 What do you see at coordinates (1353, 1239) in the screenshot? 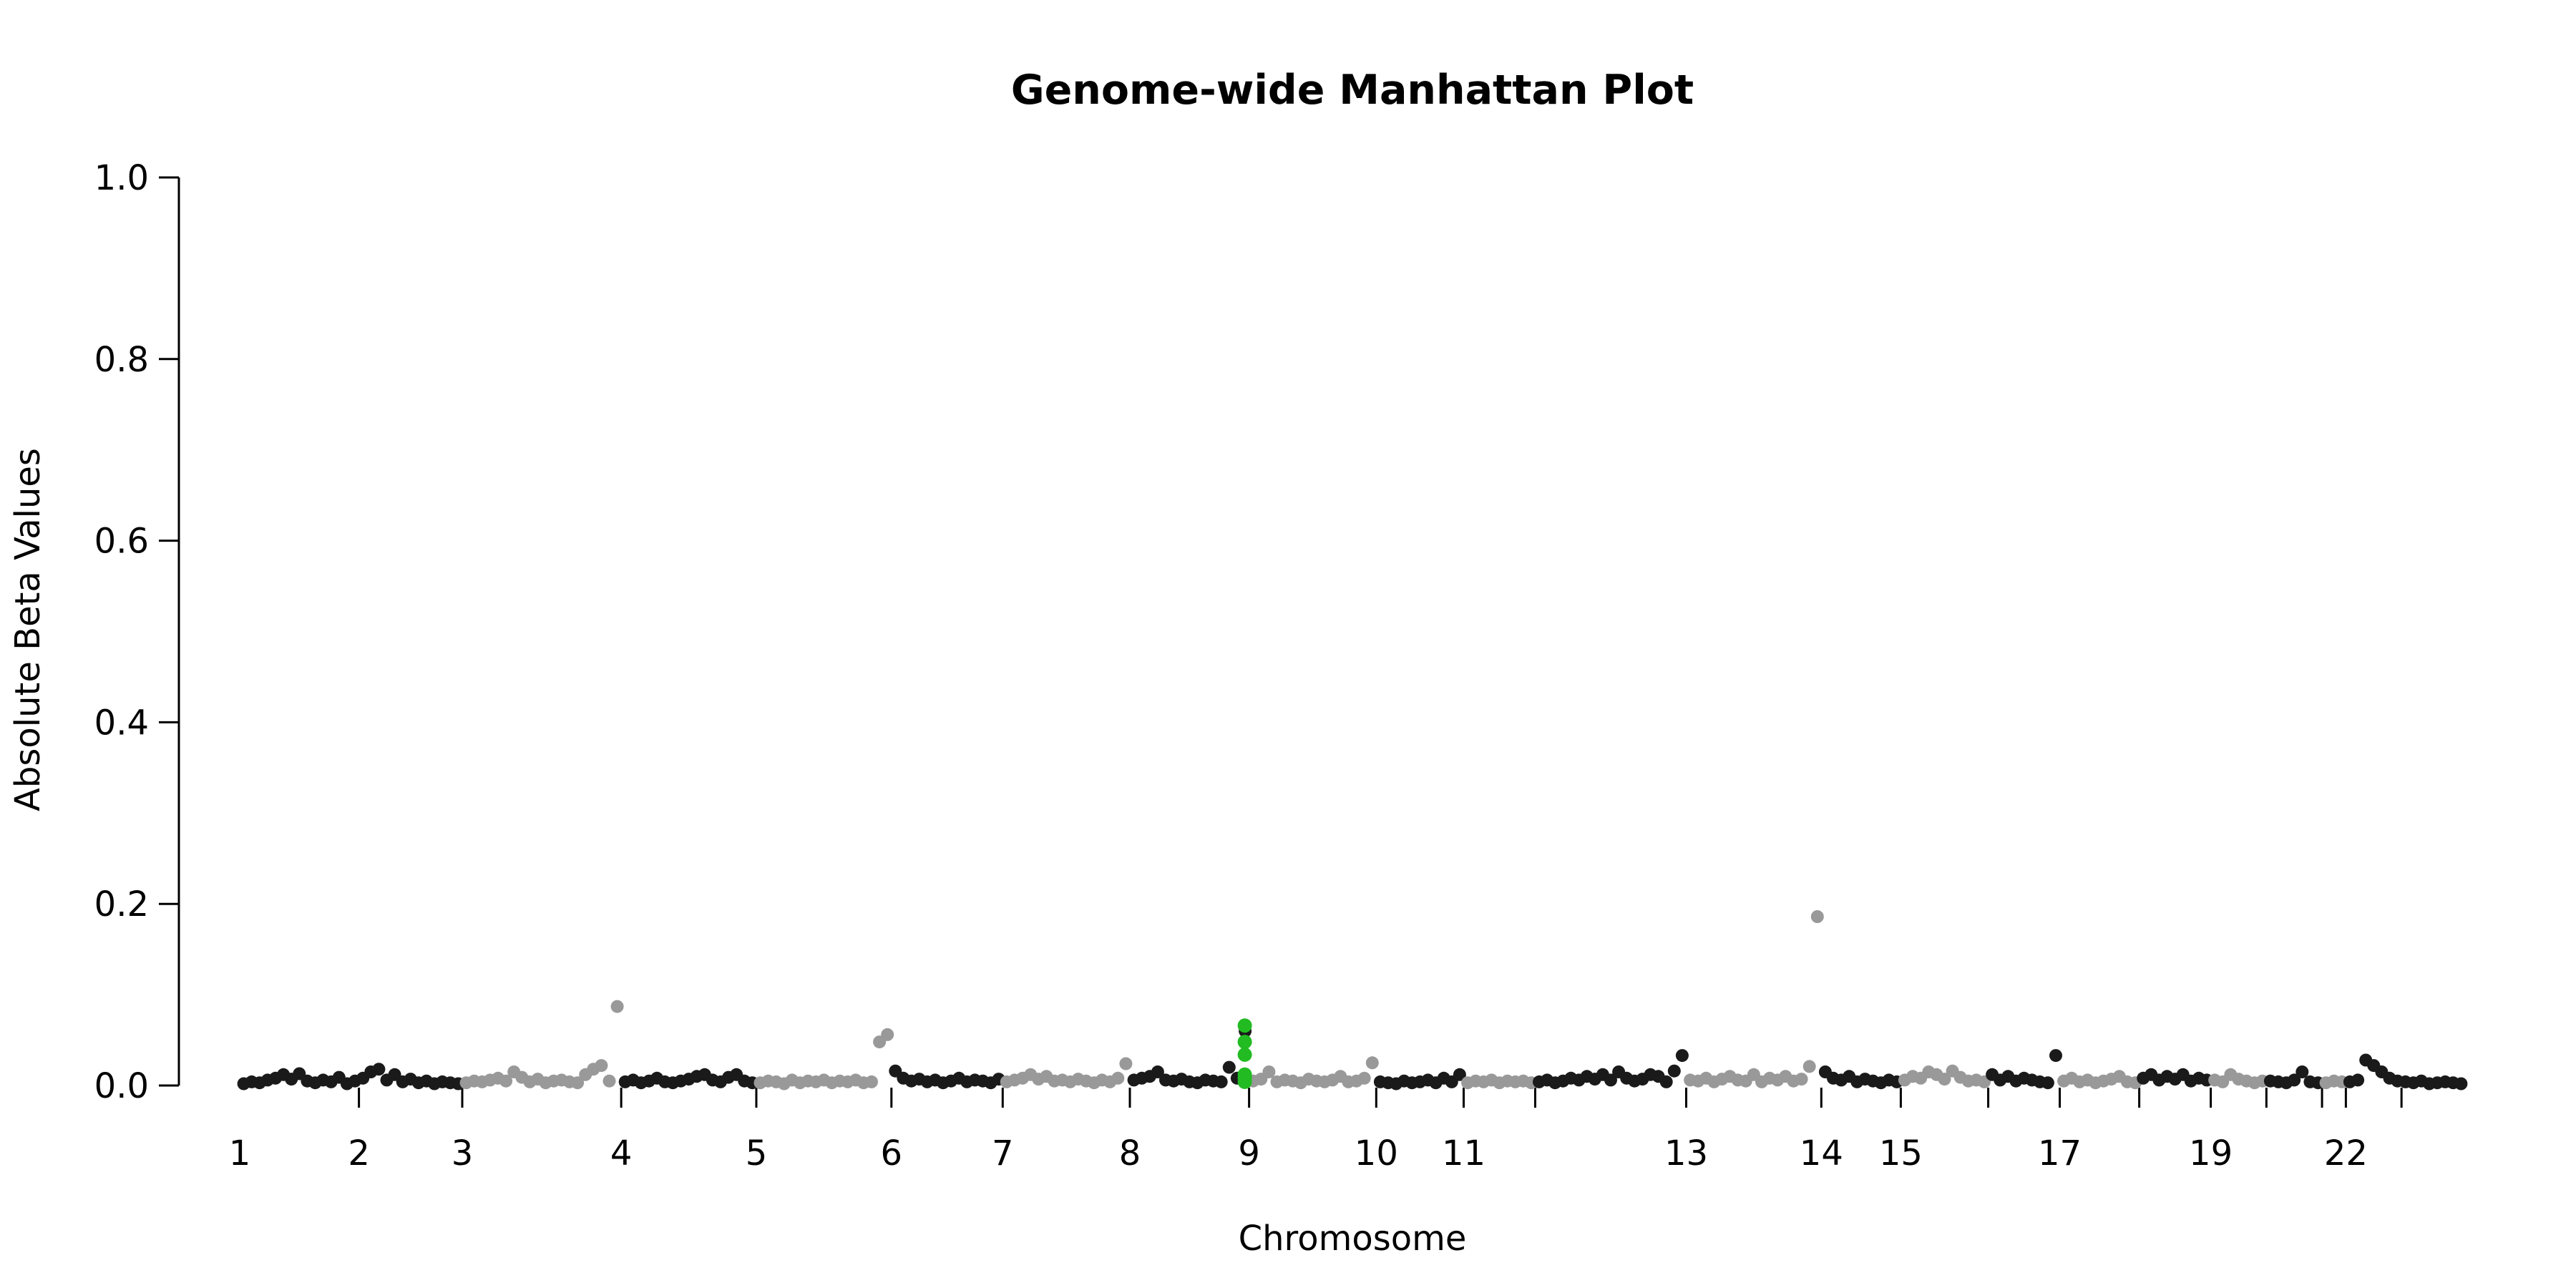
I see `x-axis-label: Chromosome` at bounding box center [1353, 1239].